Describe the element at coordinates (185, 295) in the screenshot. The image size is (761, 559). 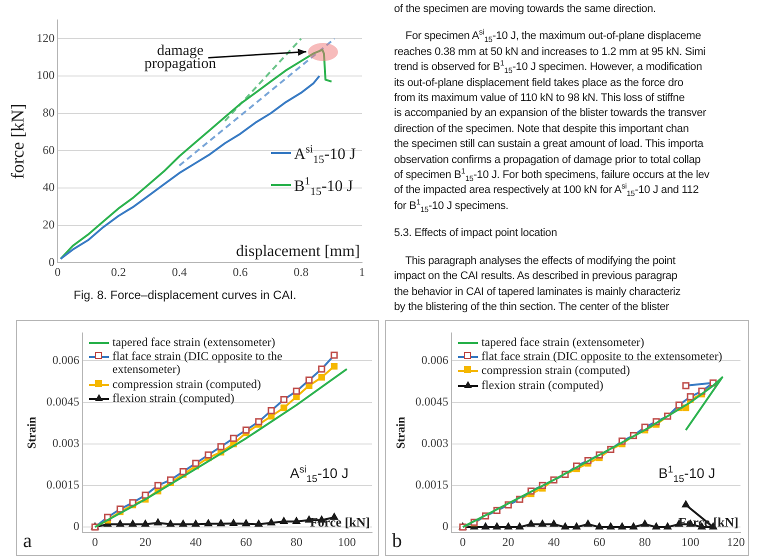
I see `caption: Fig. 8. Force–displacement curves in CAI.` at that location.